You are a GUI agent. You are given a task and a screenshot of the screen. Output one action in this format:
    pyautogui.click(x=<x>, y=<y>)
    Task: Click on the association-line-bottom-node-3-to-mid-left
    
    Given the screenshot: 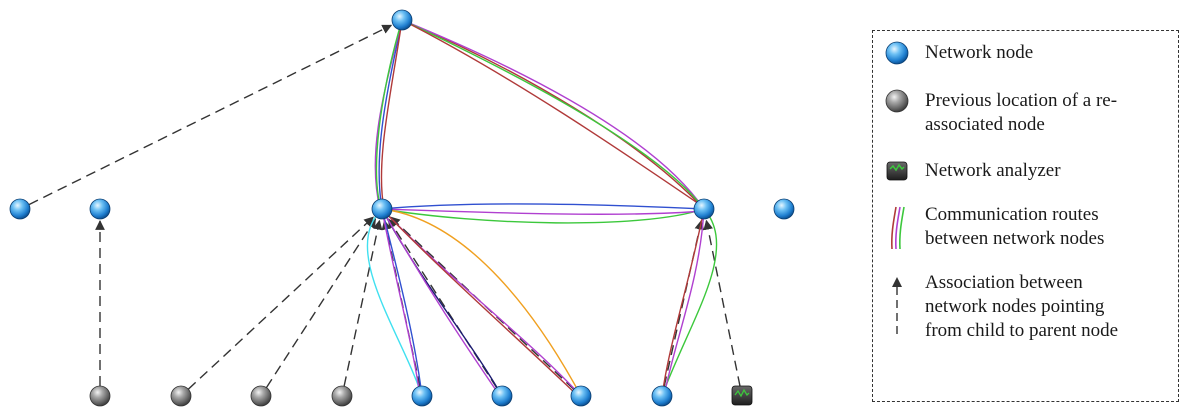 What is the action you would take?
    pyautogui.click(x=482, y=303)
    